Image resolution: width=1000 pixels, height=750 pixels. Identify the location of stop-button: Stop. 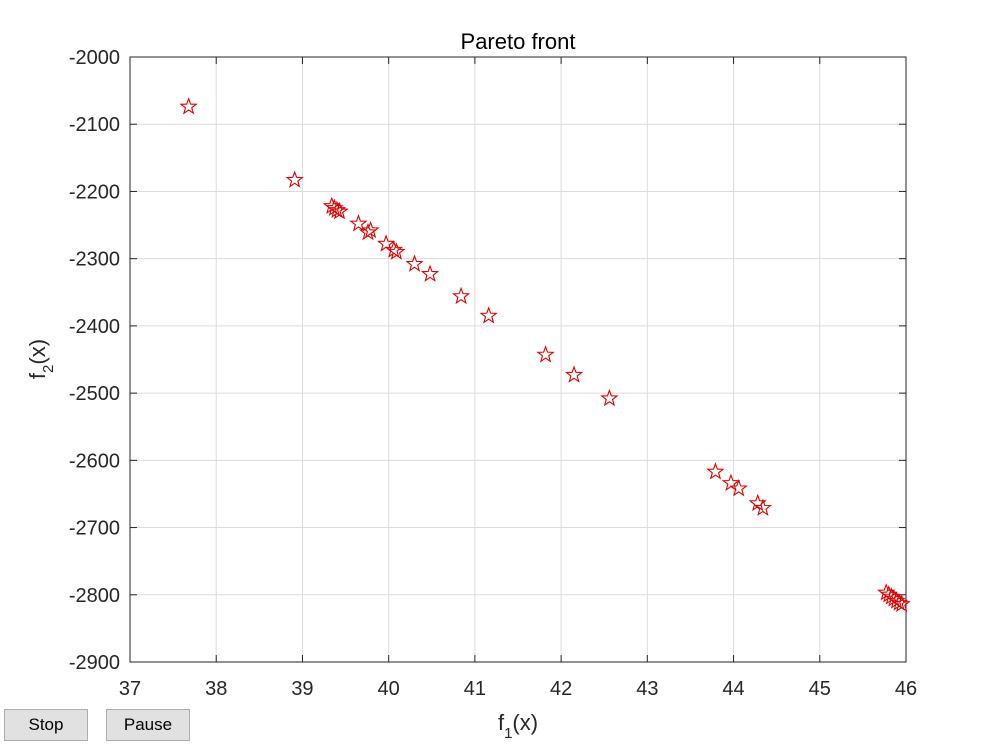
(46, 725).